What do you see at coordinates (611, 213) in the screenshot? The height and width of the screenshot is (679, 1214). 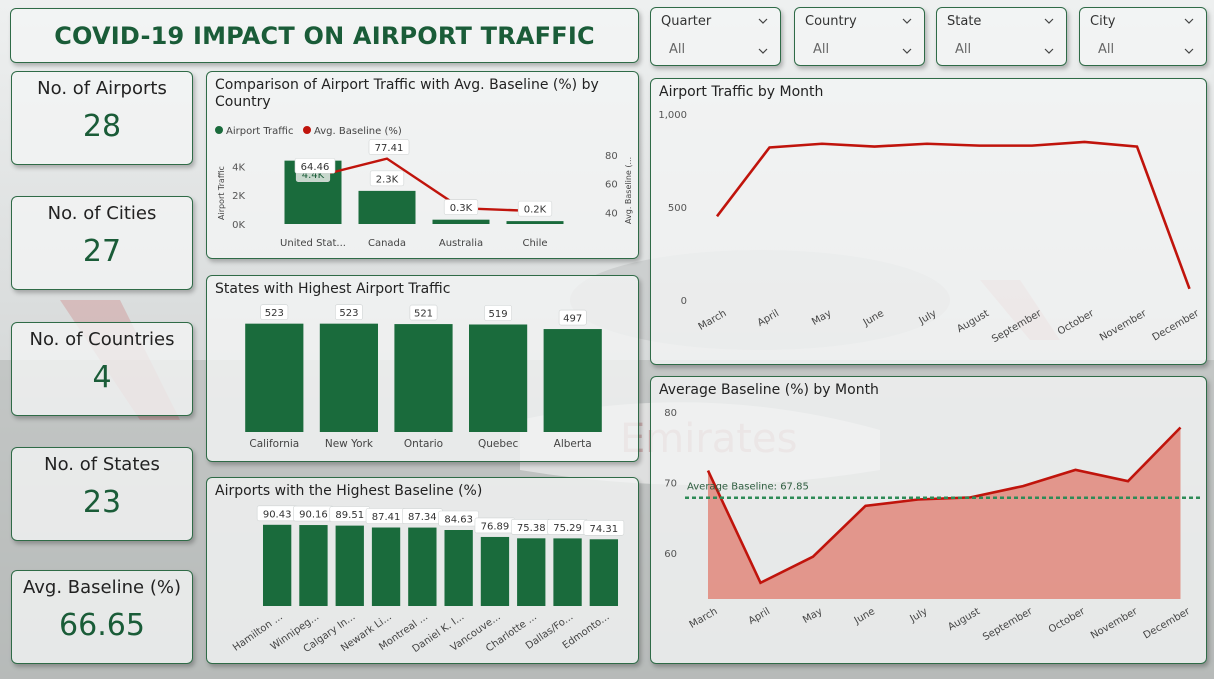 I see `y2-tick-label: 40` at bounding box center [611, 213].